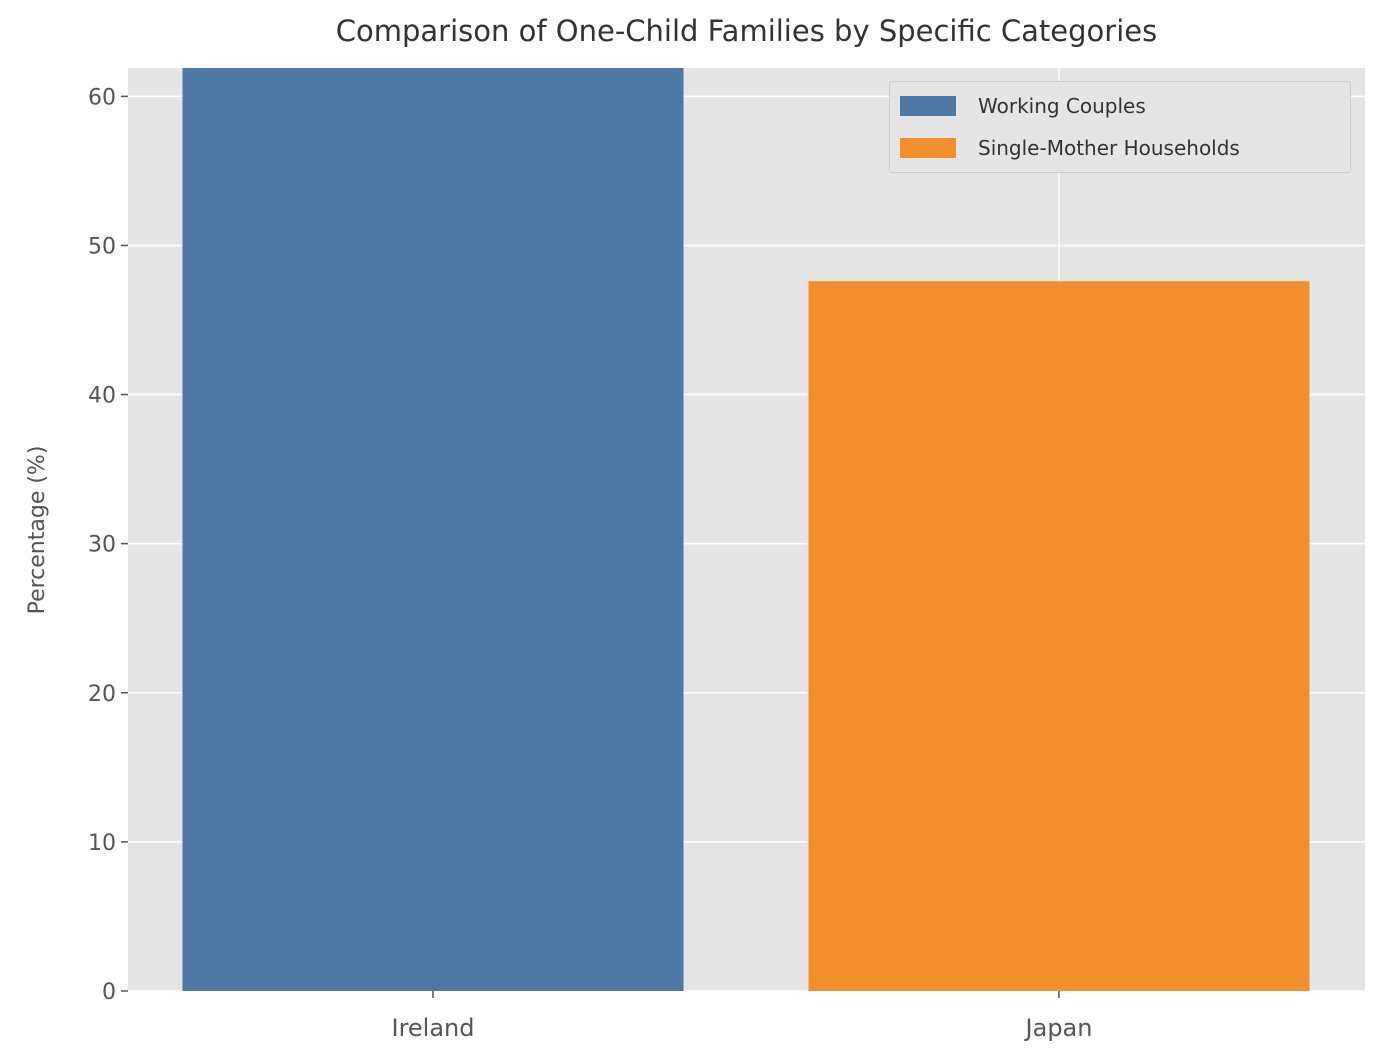  What do you see at coordinates (102, 97) in the screenshot?
I see `y-tick-label: 60` at bounding box center [102, 97].